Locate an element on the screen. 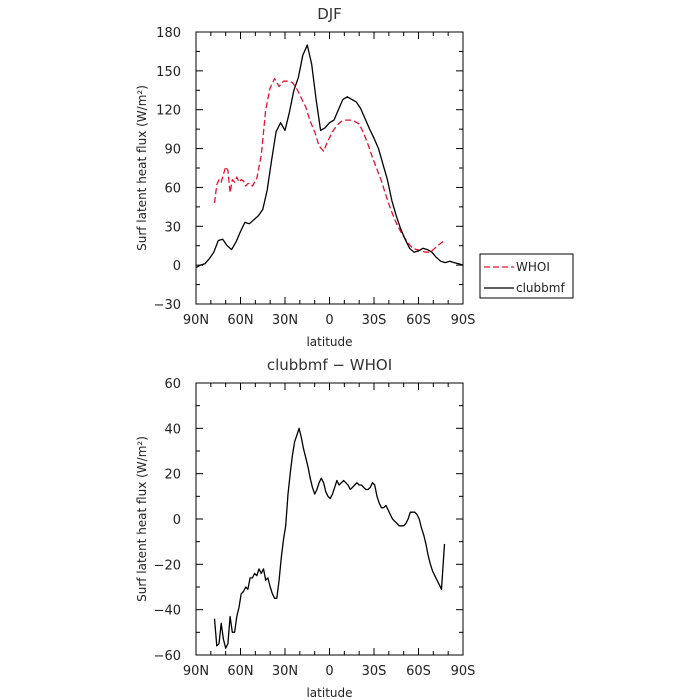 The width and height of the screenshot is (700, 700). legend-label-whoi: WHOI is located at coordinates (533, 267).